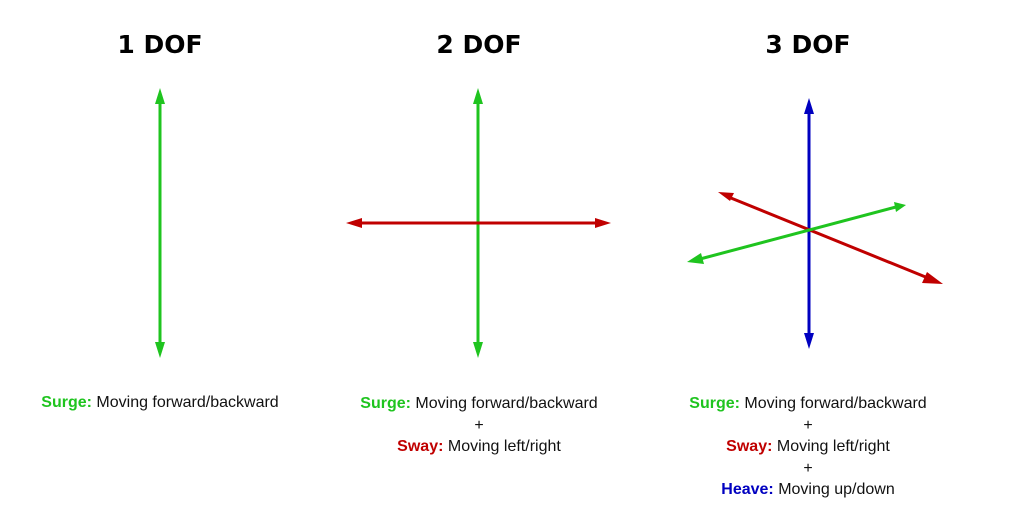 Image resolution: width=1024 pixels, height=522 pixels. Describe the element at coordinates (932, 278) in the screenshot. I see `arrowhead-sway-end` at that location.